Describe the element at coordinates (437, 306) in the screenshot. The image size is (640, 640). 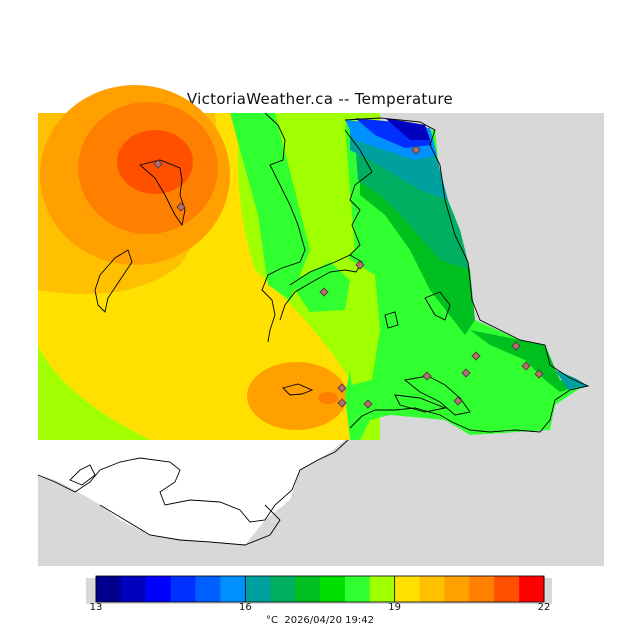
I see `coastline-island-east-a` at that location.